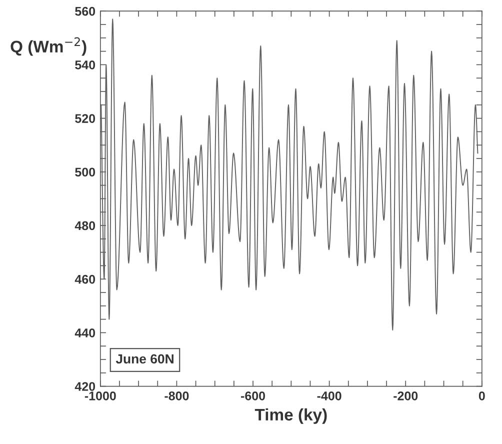 This screenshot has width=502, height=444. I want to click on x-tick-label: -200, so click(406, 395).